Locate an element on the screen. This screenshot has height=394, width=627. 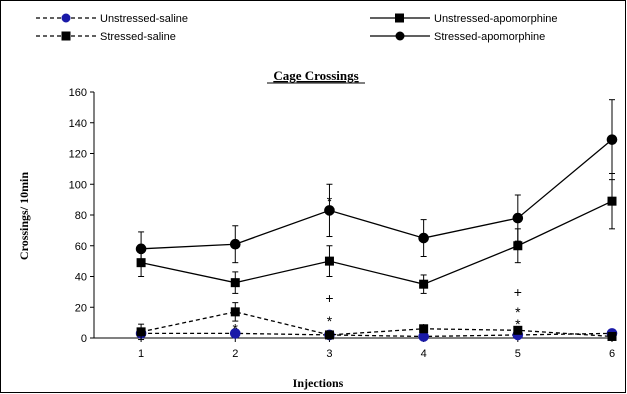
x-tick-label: 2 is located at coordinates (235, 354).